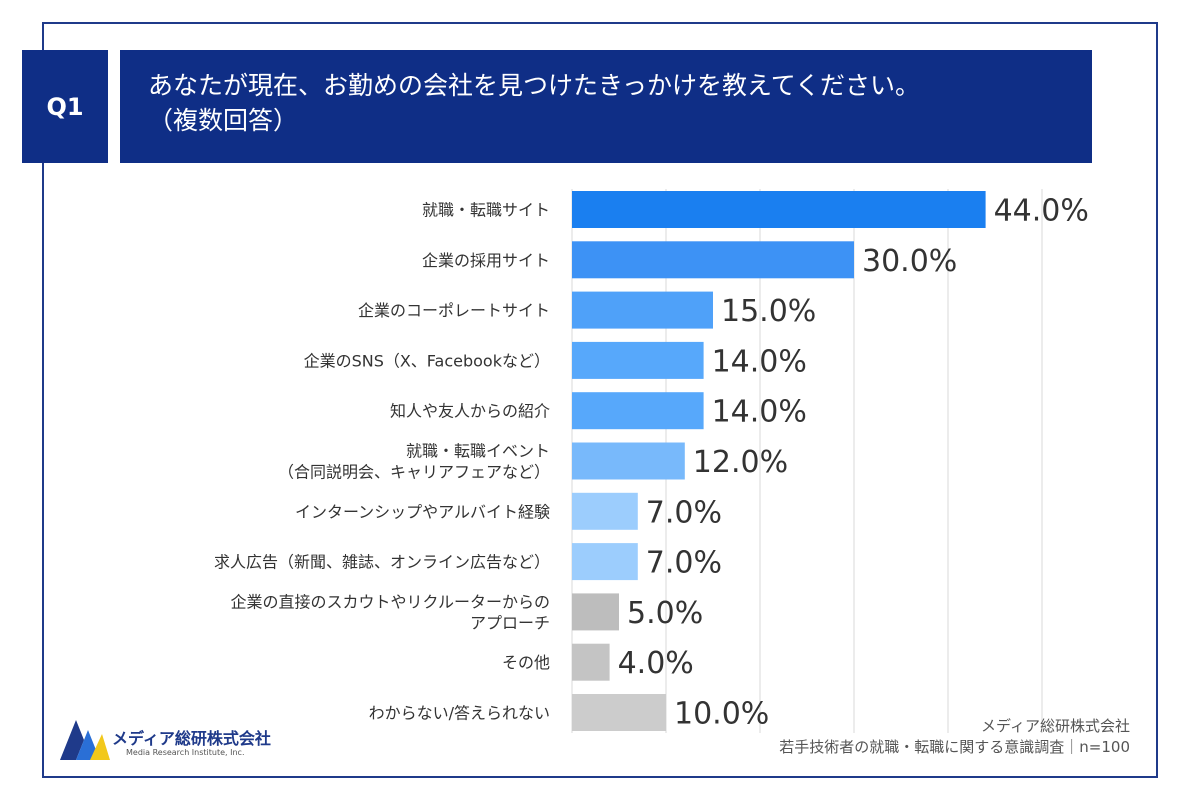 The width and height of the screenshot is (1200, 800). Describe the element at coordinates (459, 713) in the screenshot. I see `category-label: わからない/答えられない` at that location.